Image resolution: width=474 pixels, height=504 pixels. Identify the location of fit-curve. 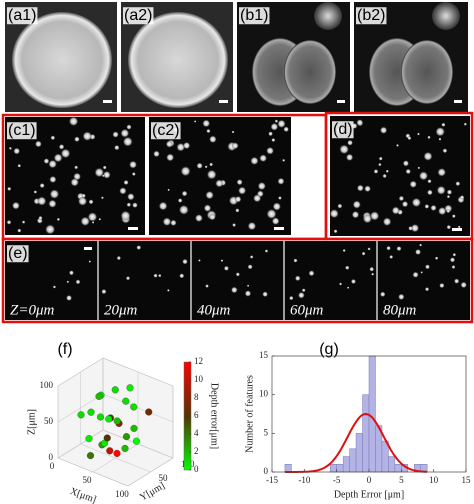
(356, 442).